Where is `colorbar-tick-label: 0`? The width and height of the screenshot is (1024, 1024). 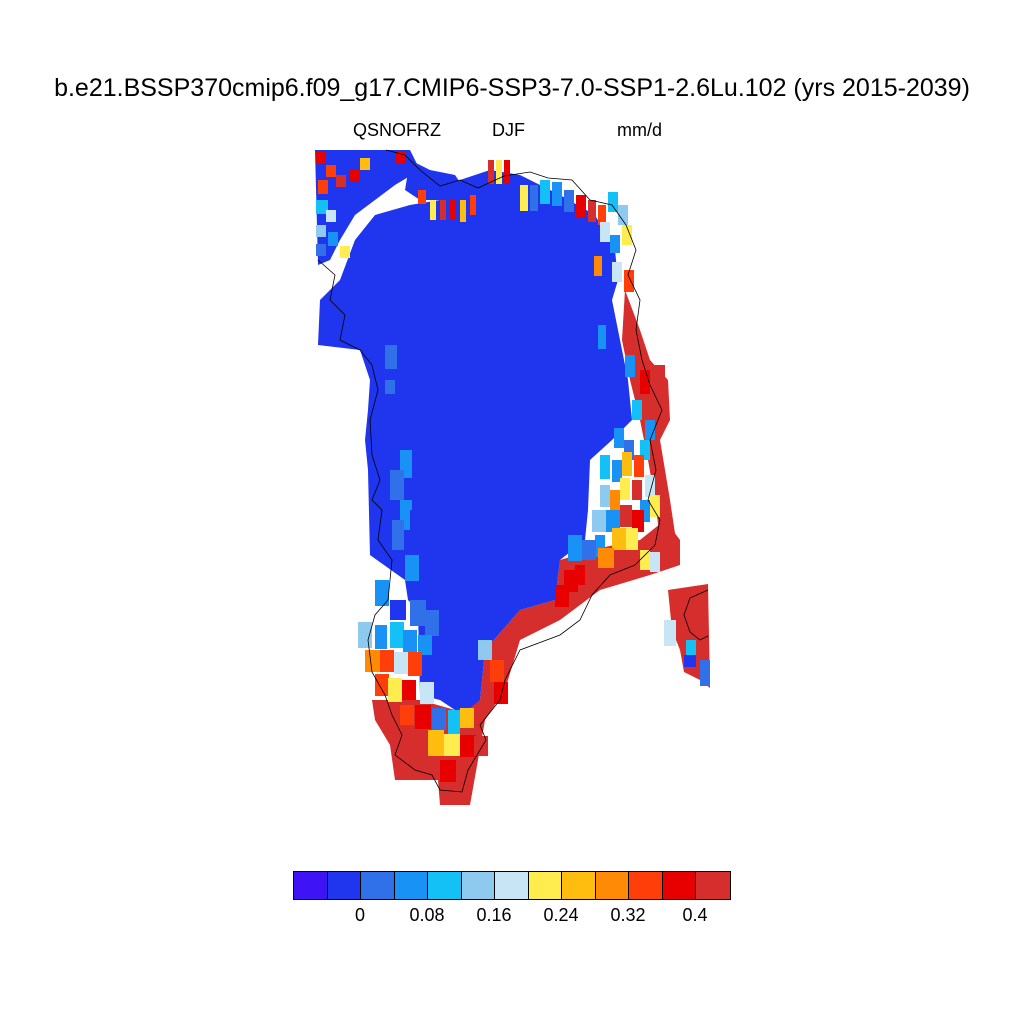 colorbar-tick-label: 0 is located at coordinates (360, 915).